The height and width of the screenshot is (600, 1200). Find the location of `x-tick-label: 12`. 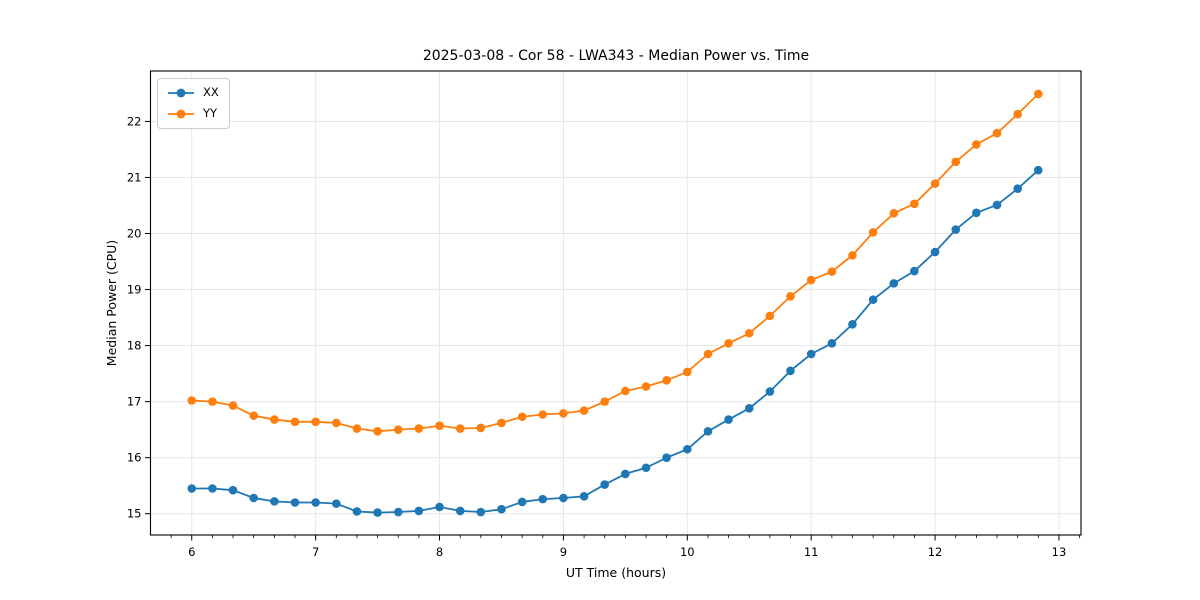

x-tick-label: 12 is located at coordinates (935, 552).